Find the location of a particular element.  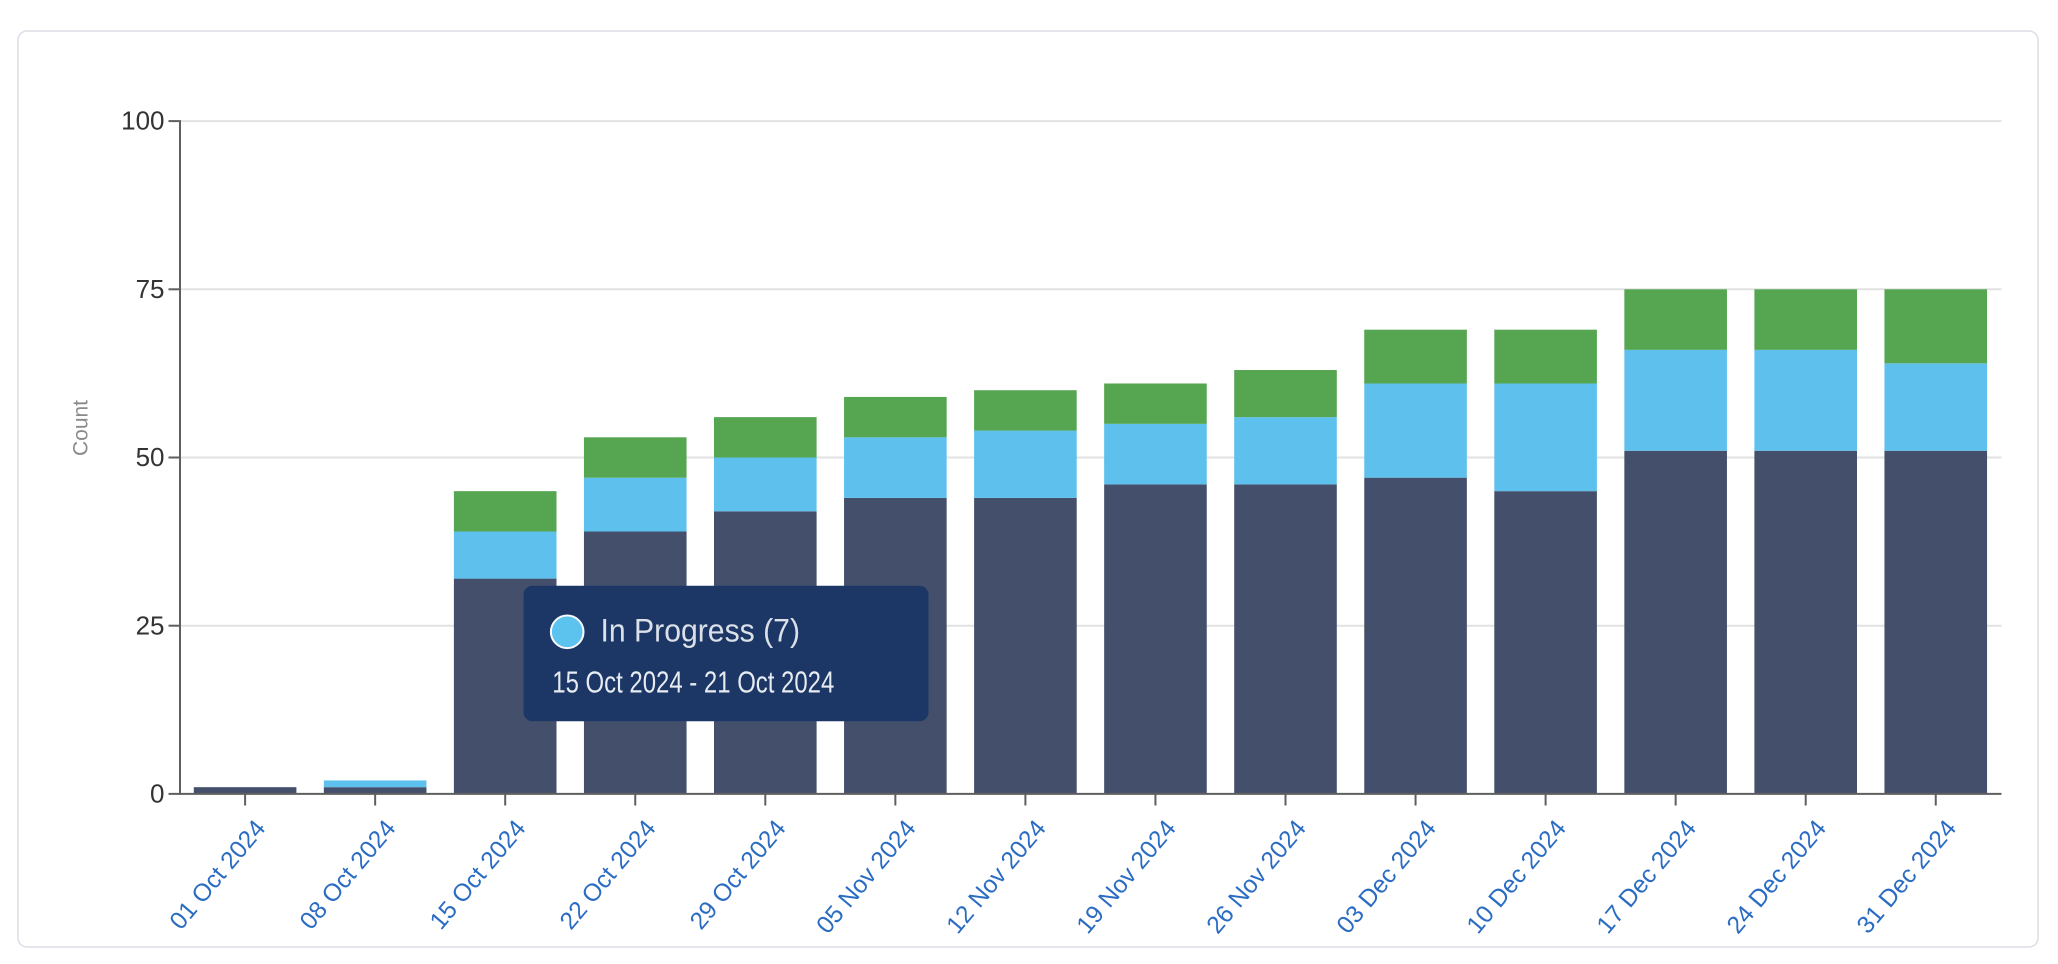

svg-text: 100 is located at coordinates (142, 121).